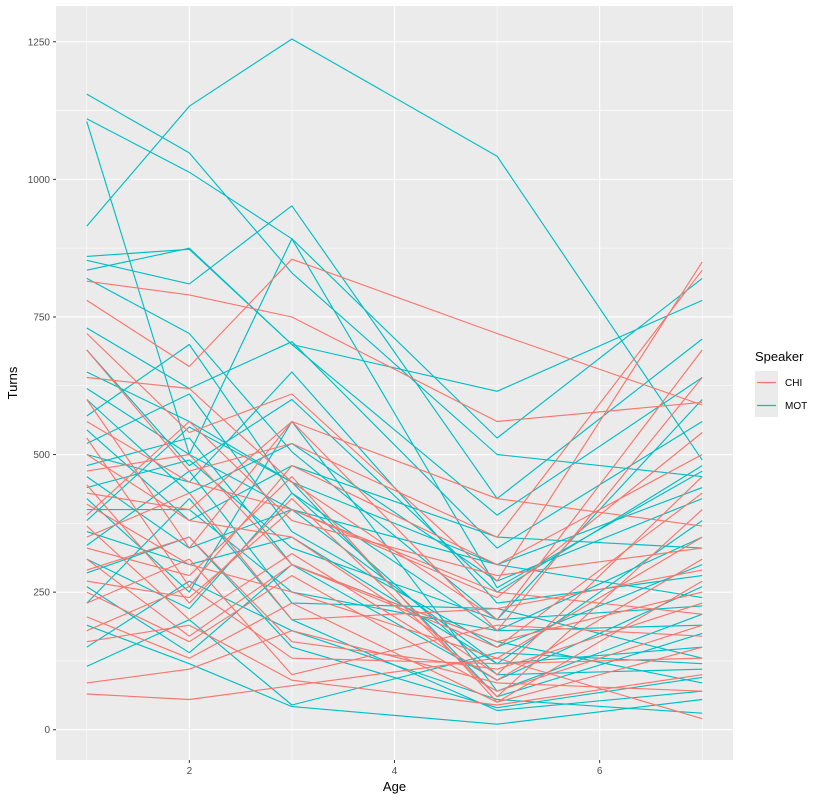  What do you see at coordinates (779, 356) in the screenshot?
I see `legend-title: Speaker` at bounding box center [779, 356].